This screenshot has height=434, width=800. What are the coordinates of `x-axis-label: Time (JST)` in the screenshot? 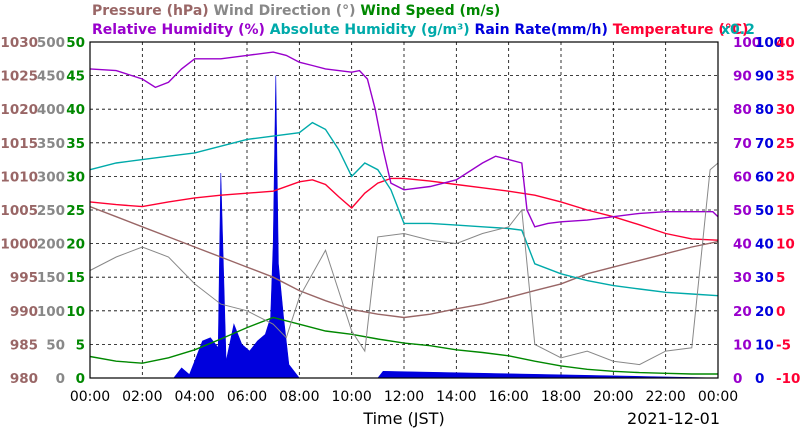 It's located at (403, 418).